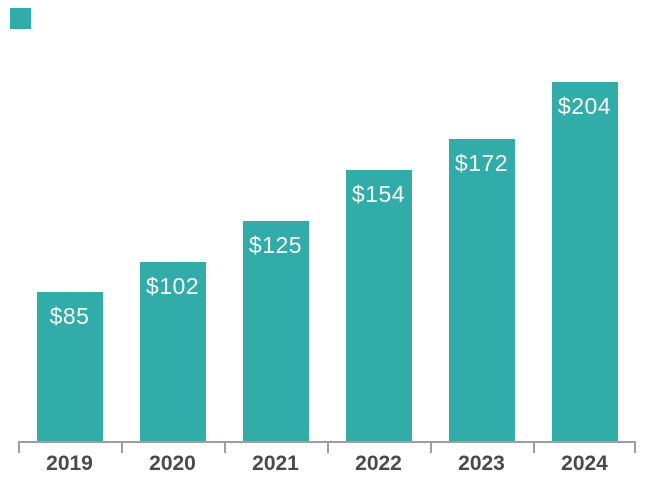 Image resolution: width=652 pixels, height=480 pixels. What do you see at coordinates (275, 245) in the screenshot?
I see `bar-value-label: $125` at bounding box center [275, 245].